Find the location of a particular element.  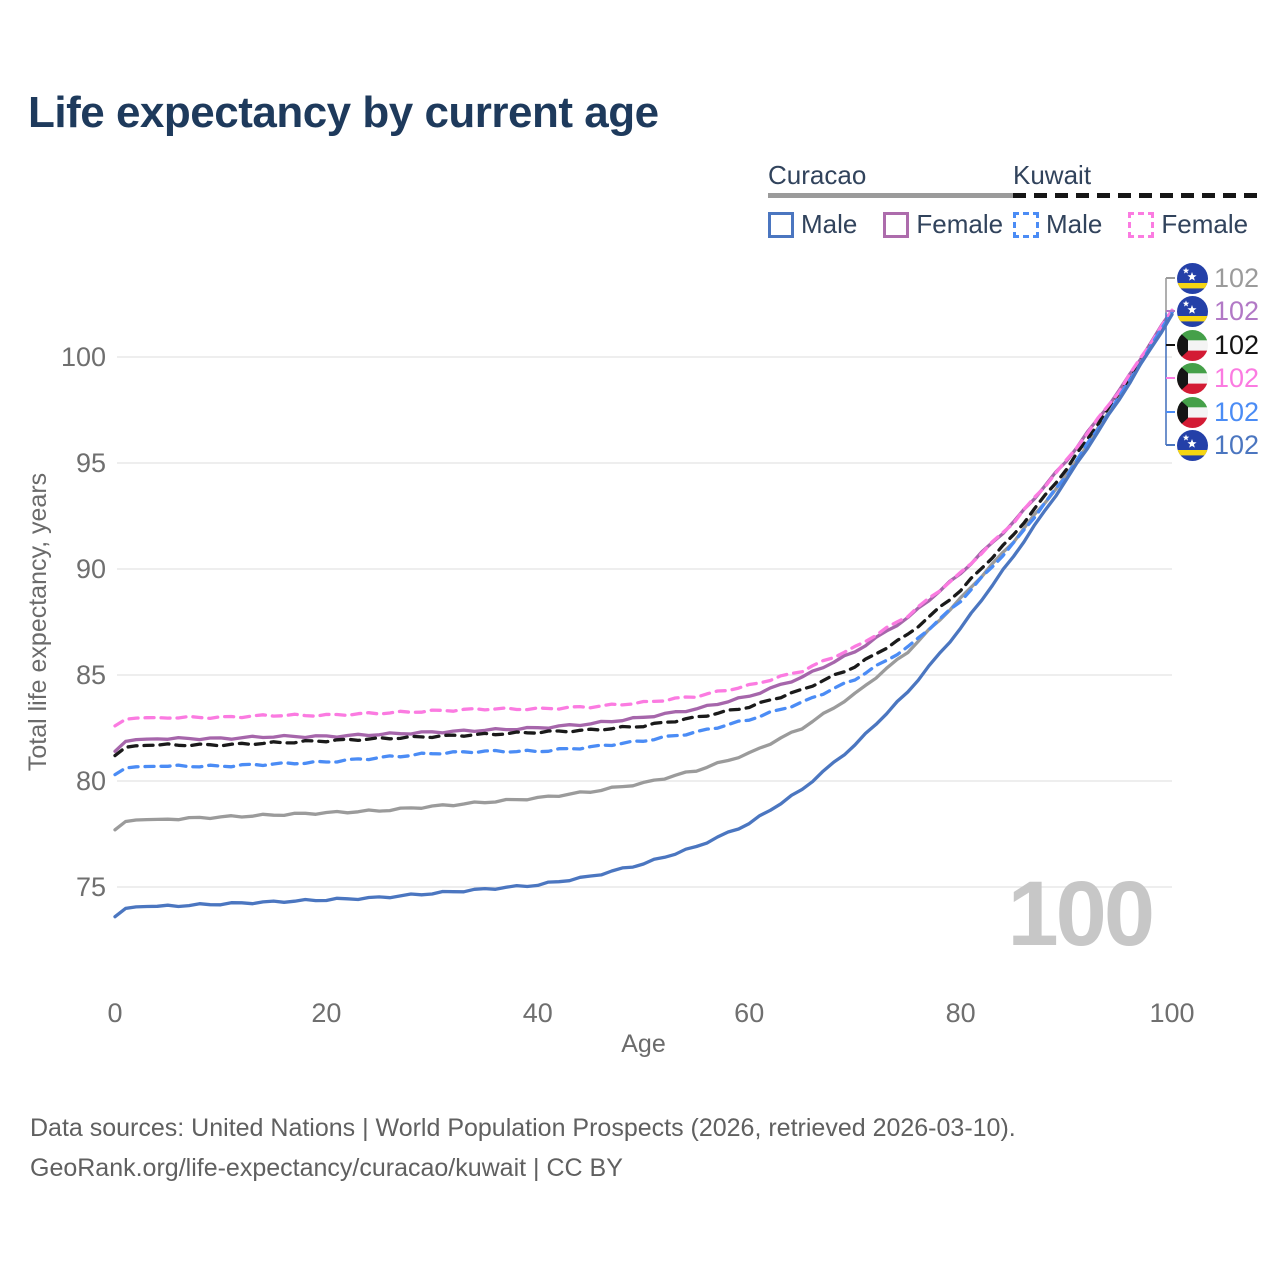

kuwait-male-swatch-icon is located at coordinates (1026, 224).